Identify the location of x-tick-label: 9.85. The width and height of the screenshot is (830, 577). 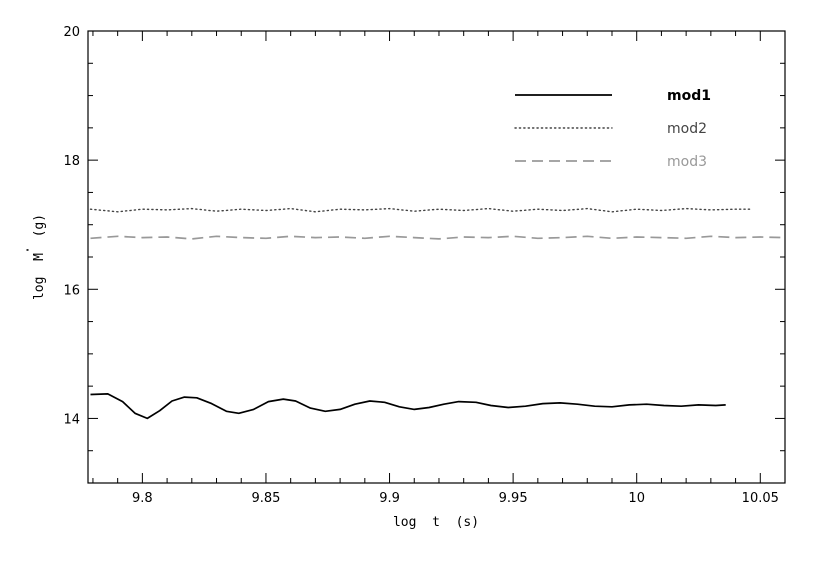
(265, 498).